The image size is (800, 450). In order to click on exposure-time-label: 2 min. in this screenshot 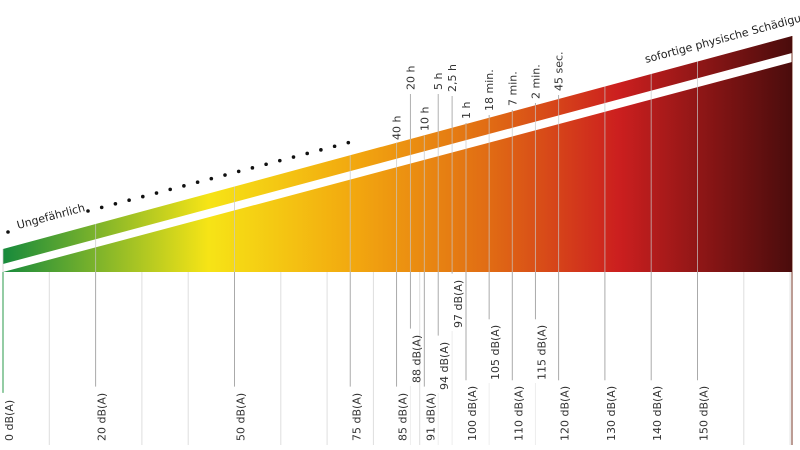, I will do `click(535, 81)`.